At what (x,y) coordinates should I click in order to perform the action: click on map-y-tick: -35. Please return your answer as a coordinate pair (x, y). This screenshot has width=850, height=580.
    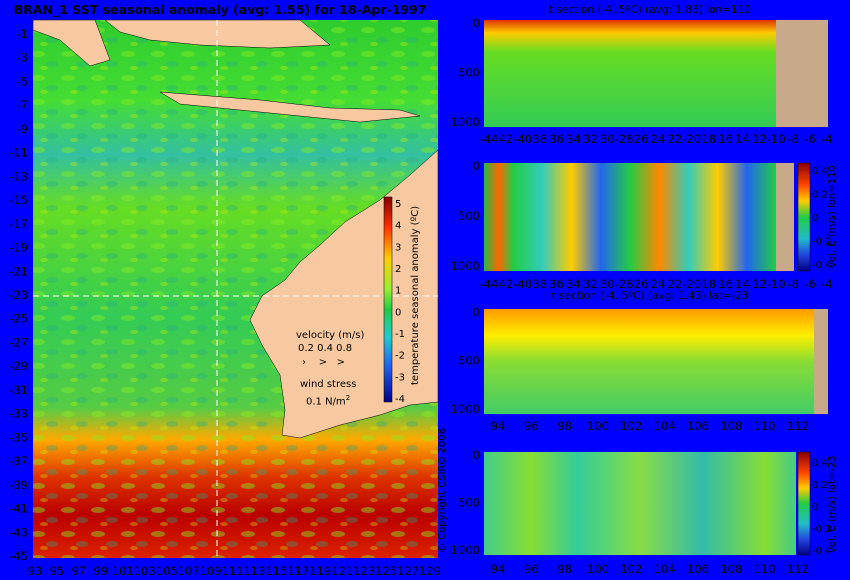
    Looking at the image, I should click on (18, 437).